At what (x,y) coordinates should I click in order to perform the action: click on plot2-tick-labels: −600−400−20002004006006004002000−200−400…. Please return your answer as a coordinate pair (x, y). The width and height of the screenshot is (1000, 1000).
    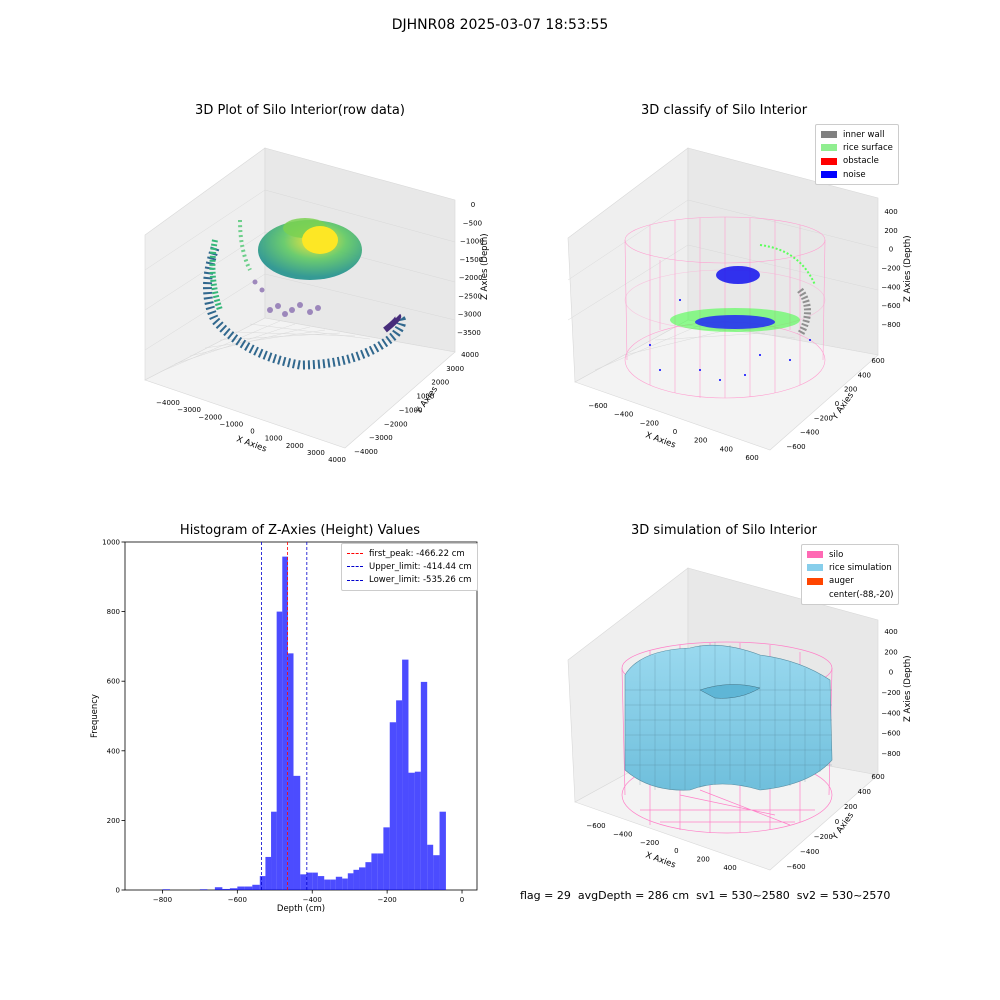
    Looking at the image, I should click on (744, 335).